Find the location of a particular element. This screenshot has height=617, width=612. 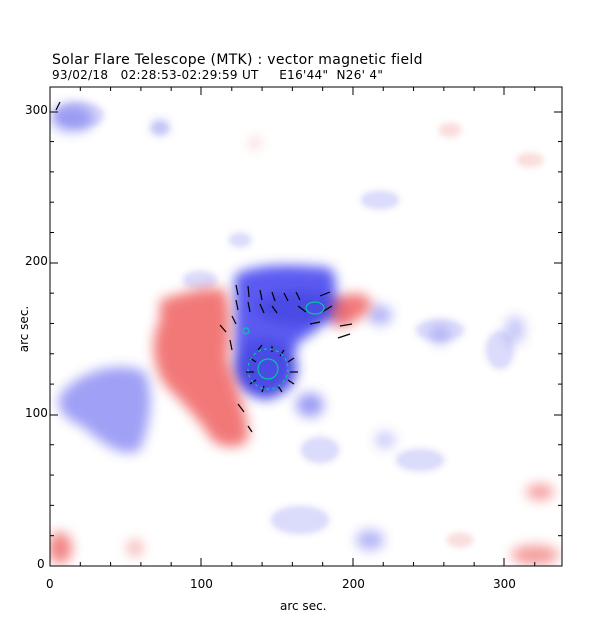

y-tick-label: 0 is located at coordinates (41, 564).